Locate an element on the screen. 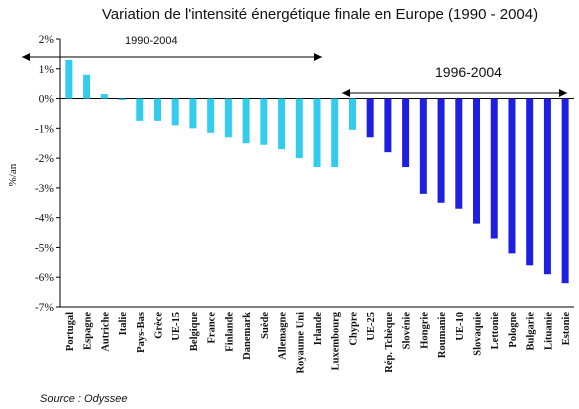 The height and width of the screenshot is (409, 579). x-tick-label: Lituanie is located at coordinates (548, 331).